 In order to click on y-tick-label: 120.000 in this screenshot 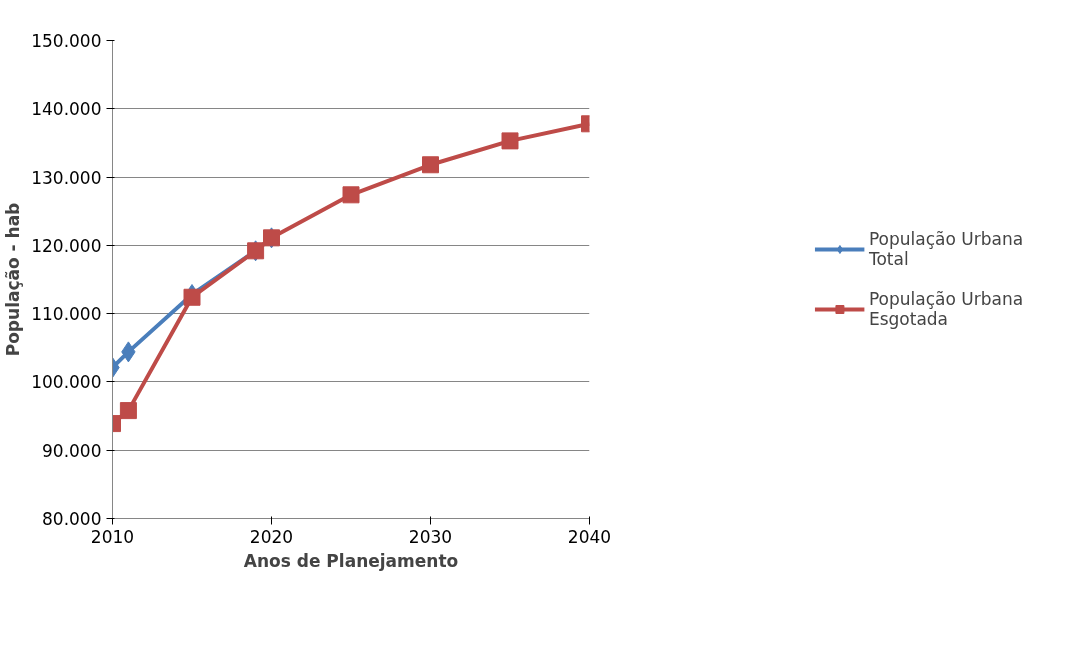, I will do `click(66, 245)`.